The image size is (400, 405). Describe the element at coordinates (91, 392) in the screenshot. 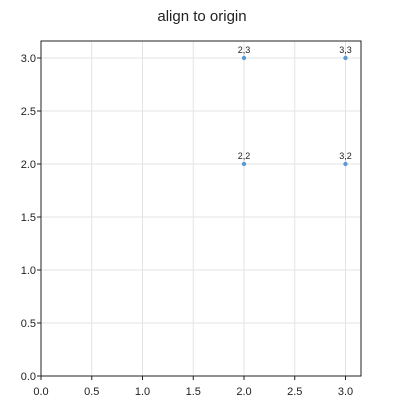

I see `x-tick-label: 0.5` at that location.